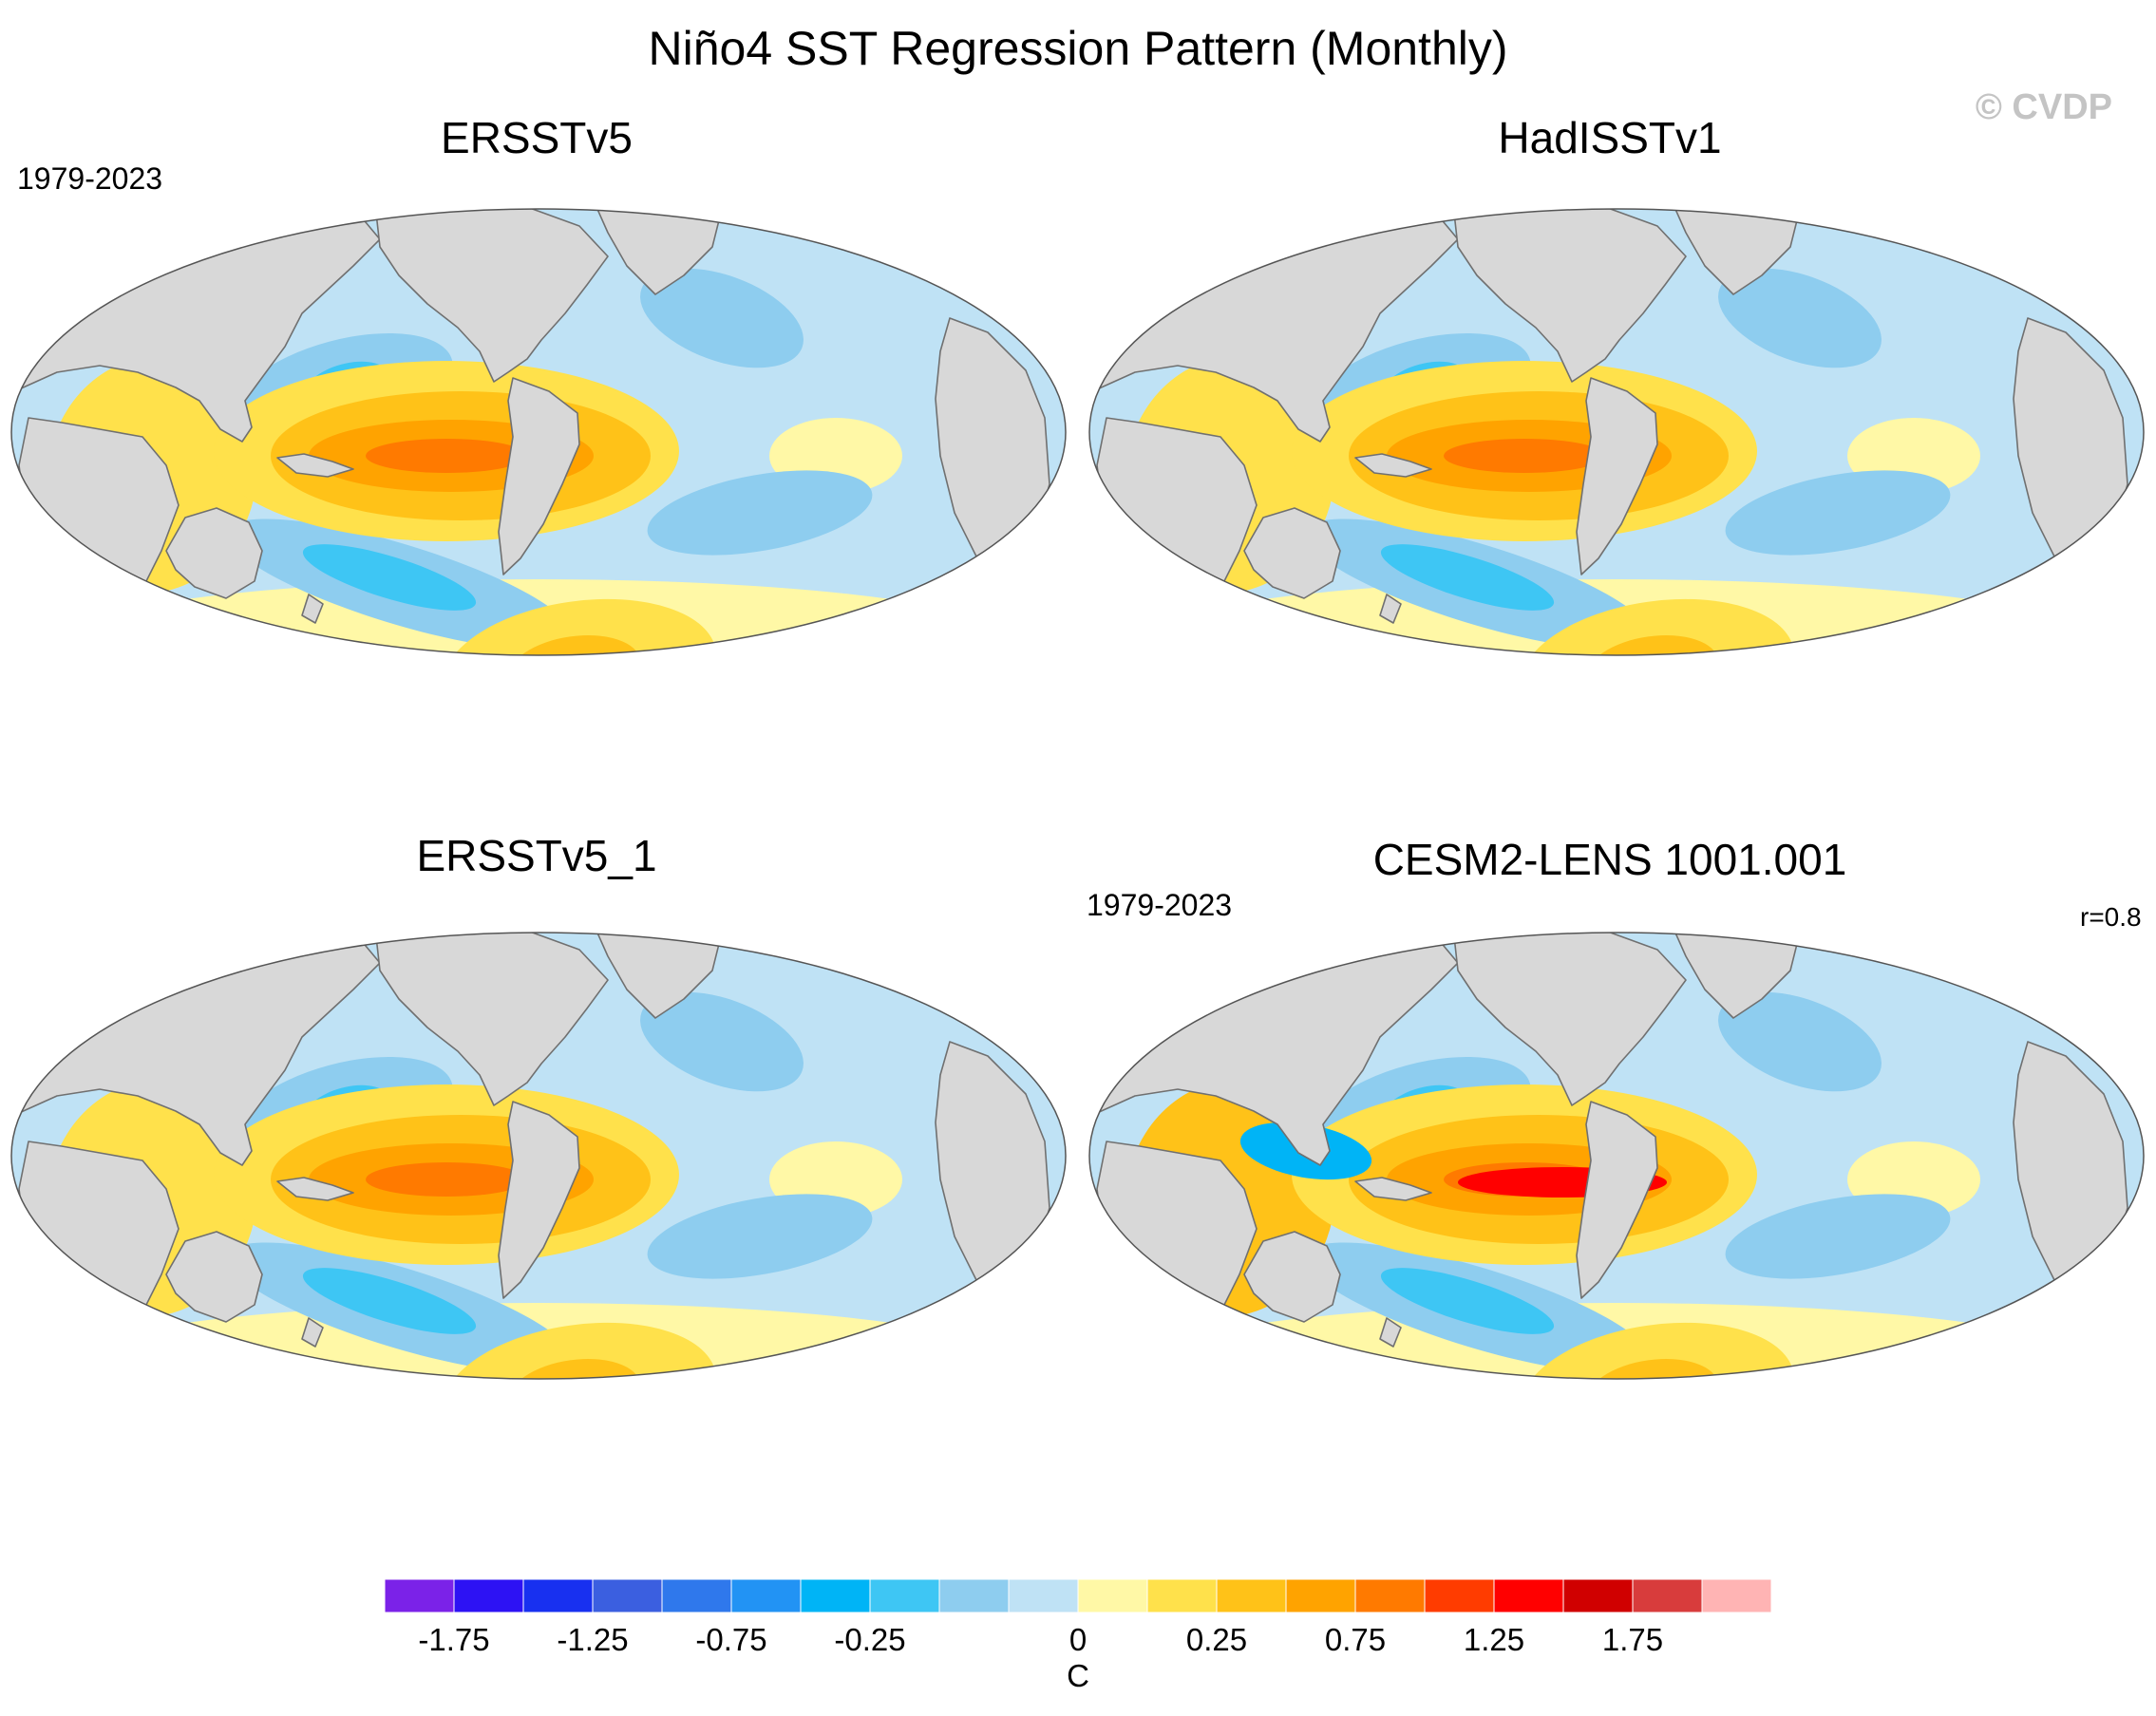 The height and width of the screenshot is (1716, 2156). What do you see at coordinates (2111, 917) in the screenshot?
I see `panel-correlation-cesm2: r=0.8` at bounding box center [2111, 917].